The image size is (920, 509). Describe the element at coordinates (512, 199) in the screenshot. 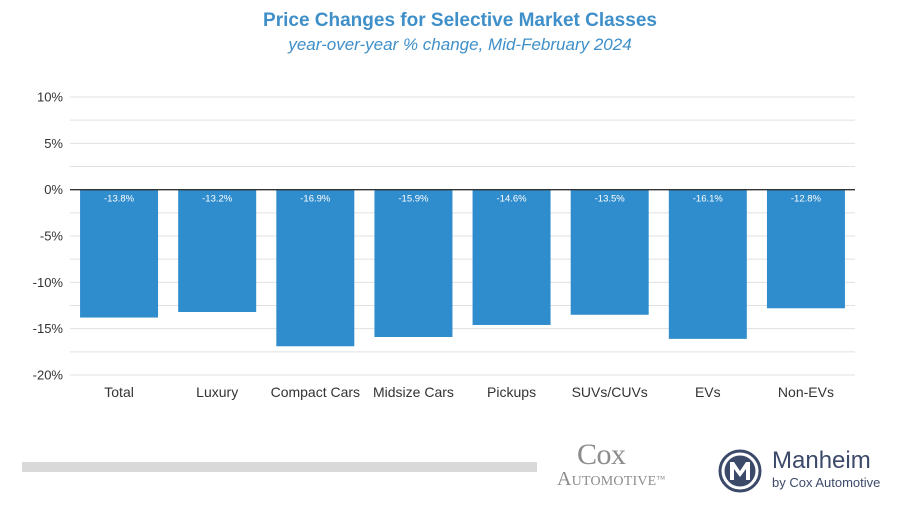

I see `data-label: -14.6%` at that location.